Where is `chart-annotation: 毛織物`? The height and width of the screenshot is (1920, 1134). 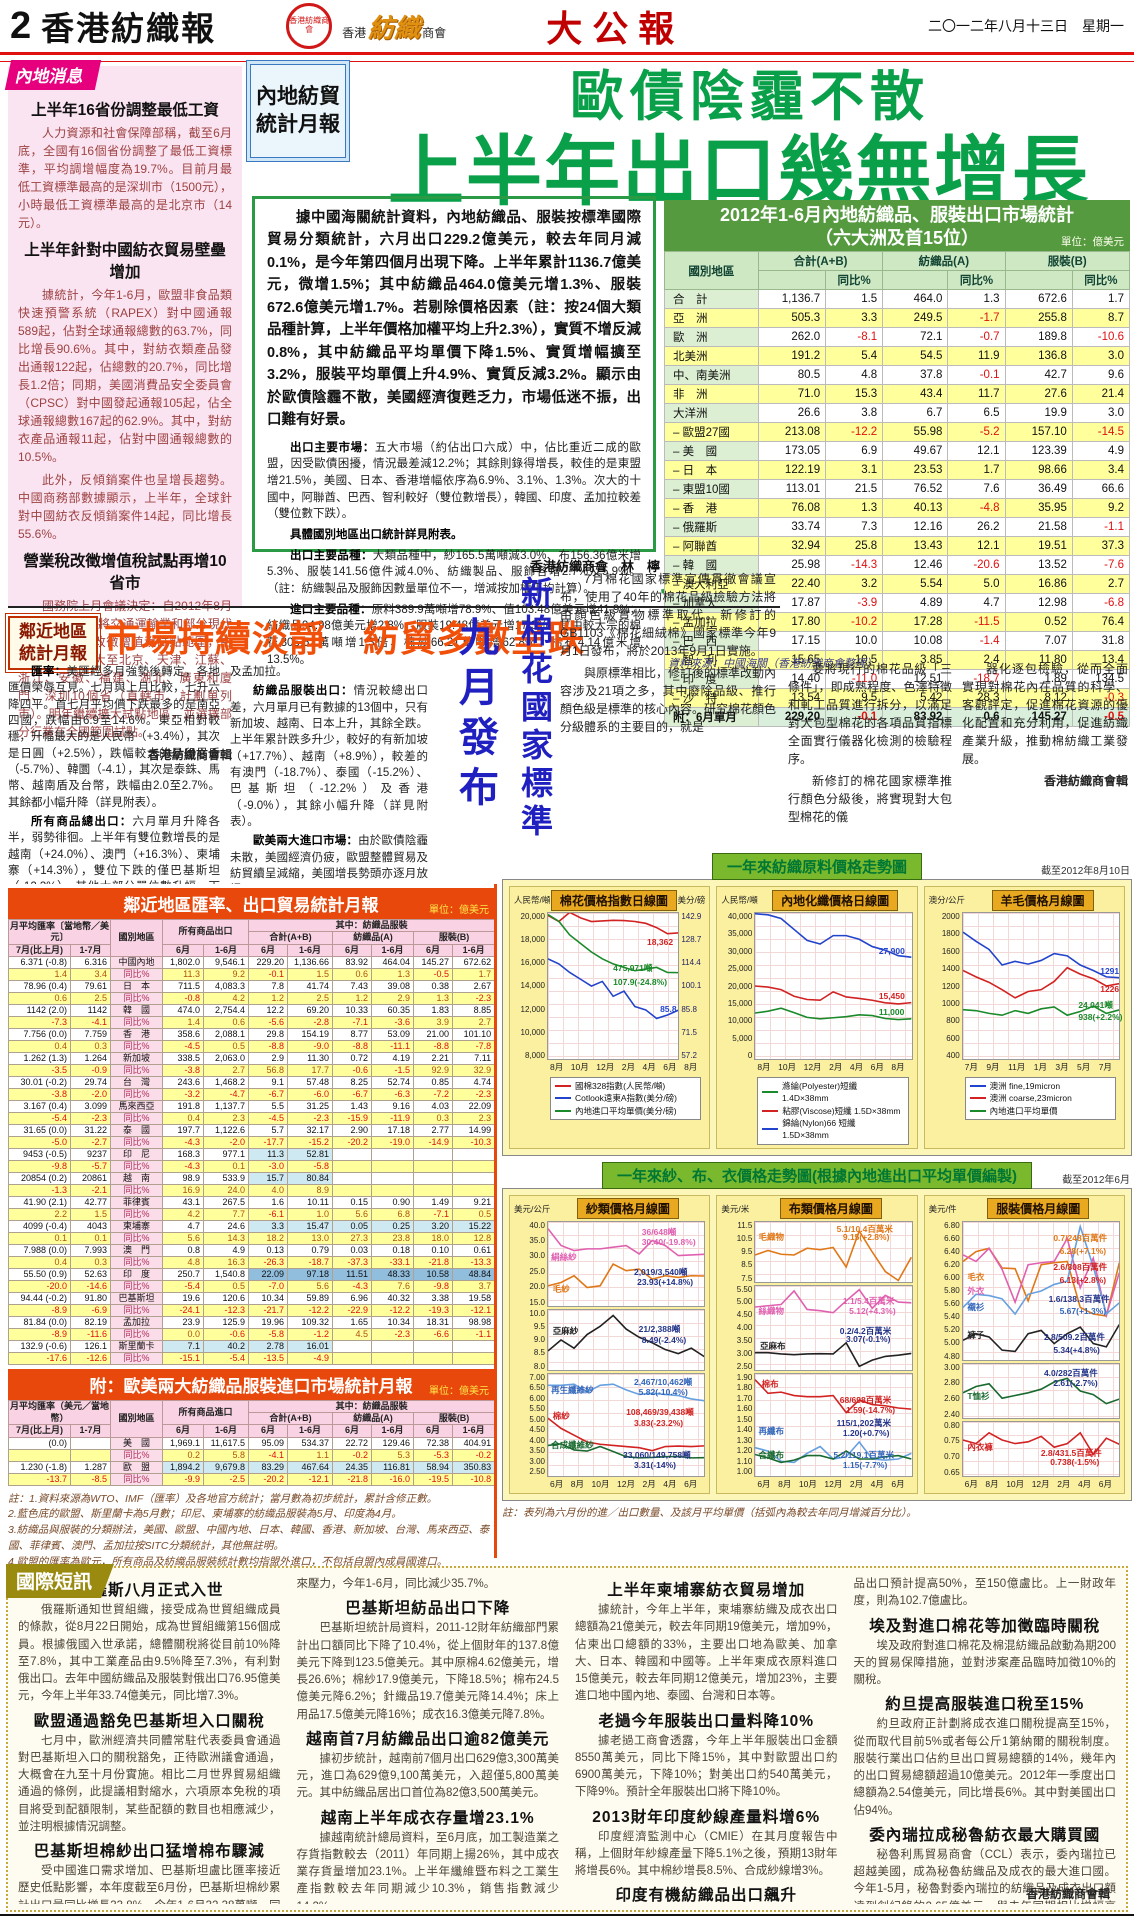
chart-annotation: 毛織物 is located at coordinates (771, 1236).